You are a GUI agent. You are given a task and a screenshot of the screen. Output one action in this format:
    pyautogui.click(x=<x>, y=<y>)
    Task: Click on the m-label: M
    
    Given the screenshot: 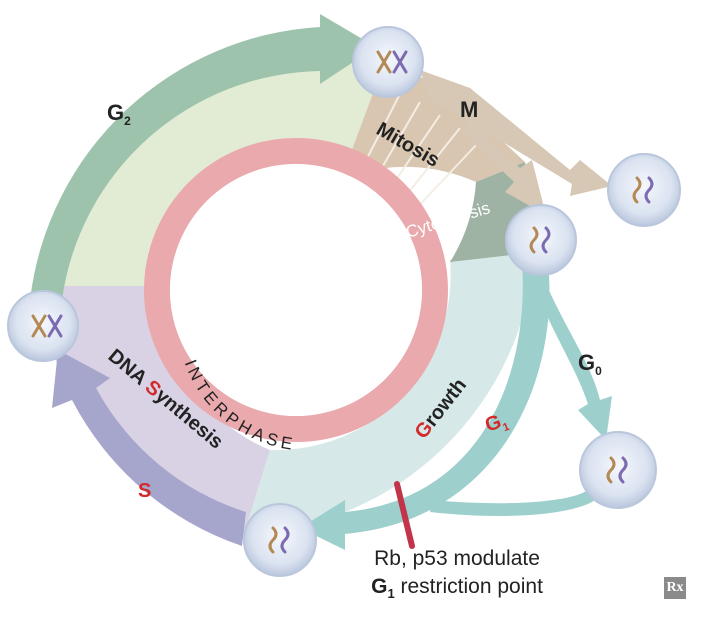 What is the action you would take?
    pyautogui.click(x=469, y=109)
    